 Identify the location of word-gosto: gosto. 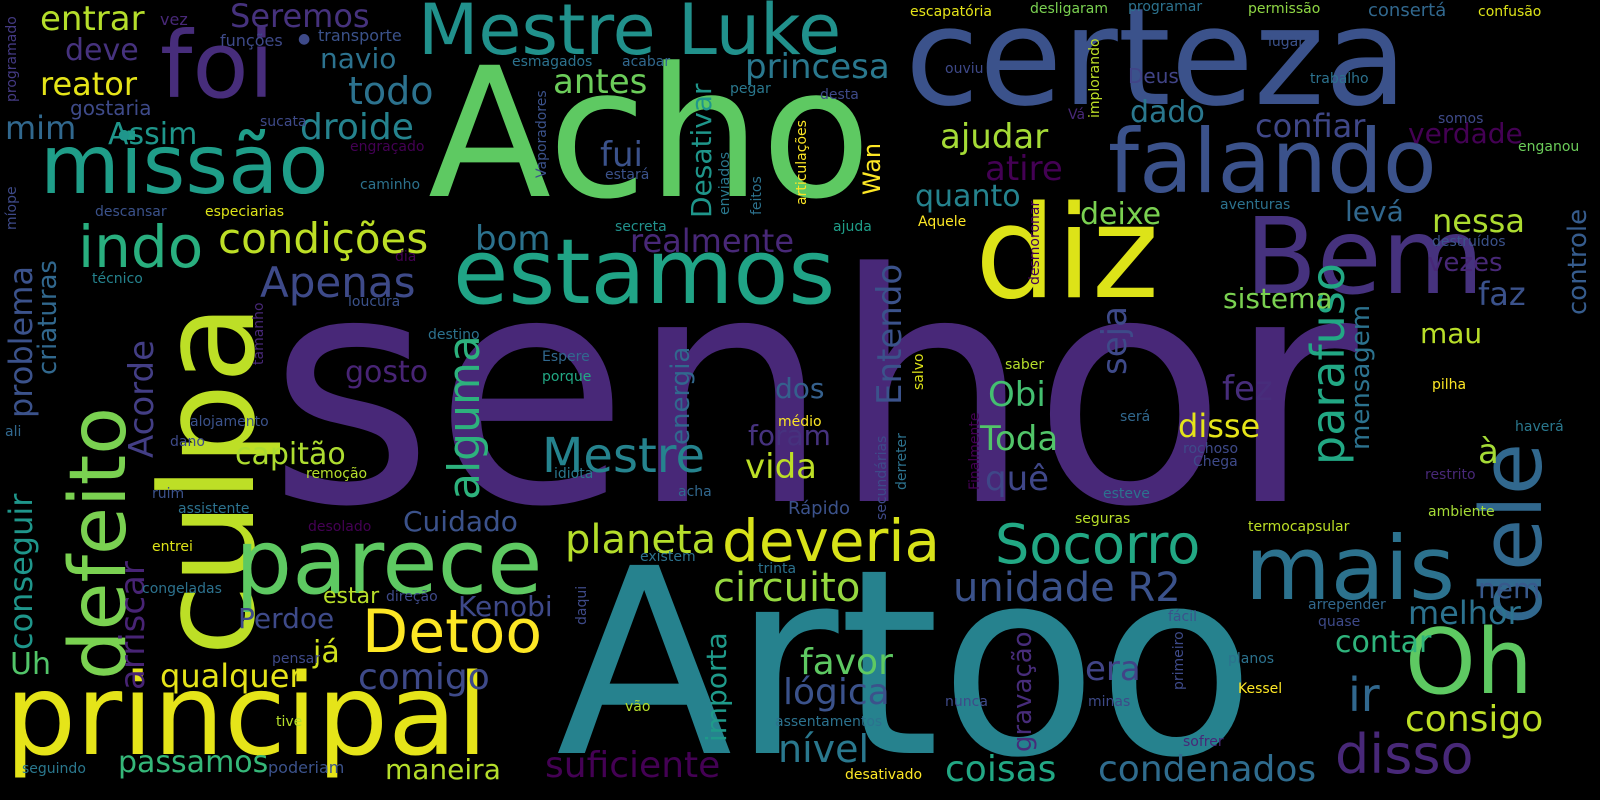
(387, 372).